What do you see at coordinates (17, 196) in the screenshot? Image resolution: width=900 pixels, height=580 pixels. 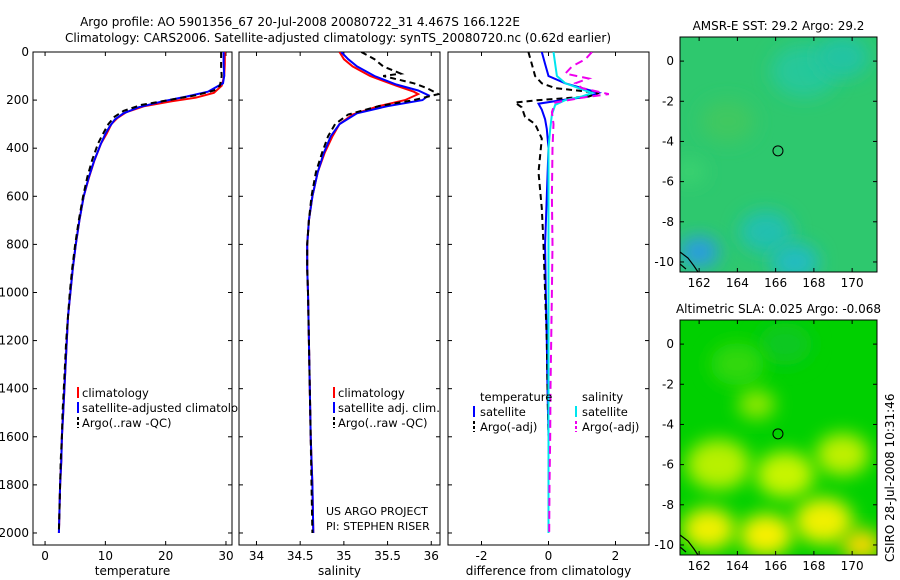 I see `y-tick-label: 600` at bounding box center [17, 196].